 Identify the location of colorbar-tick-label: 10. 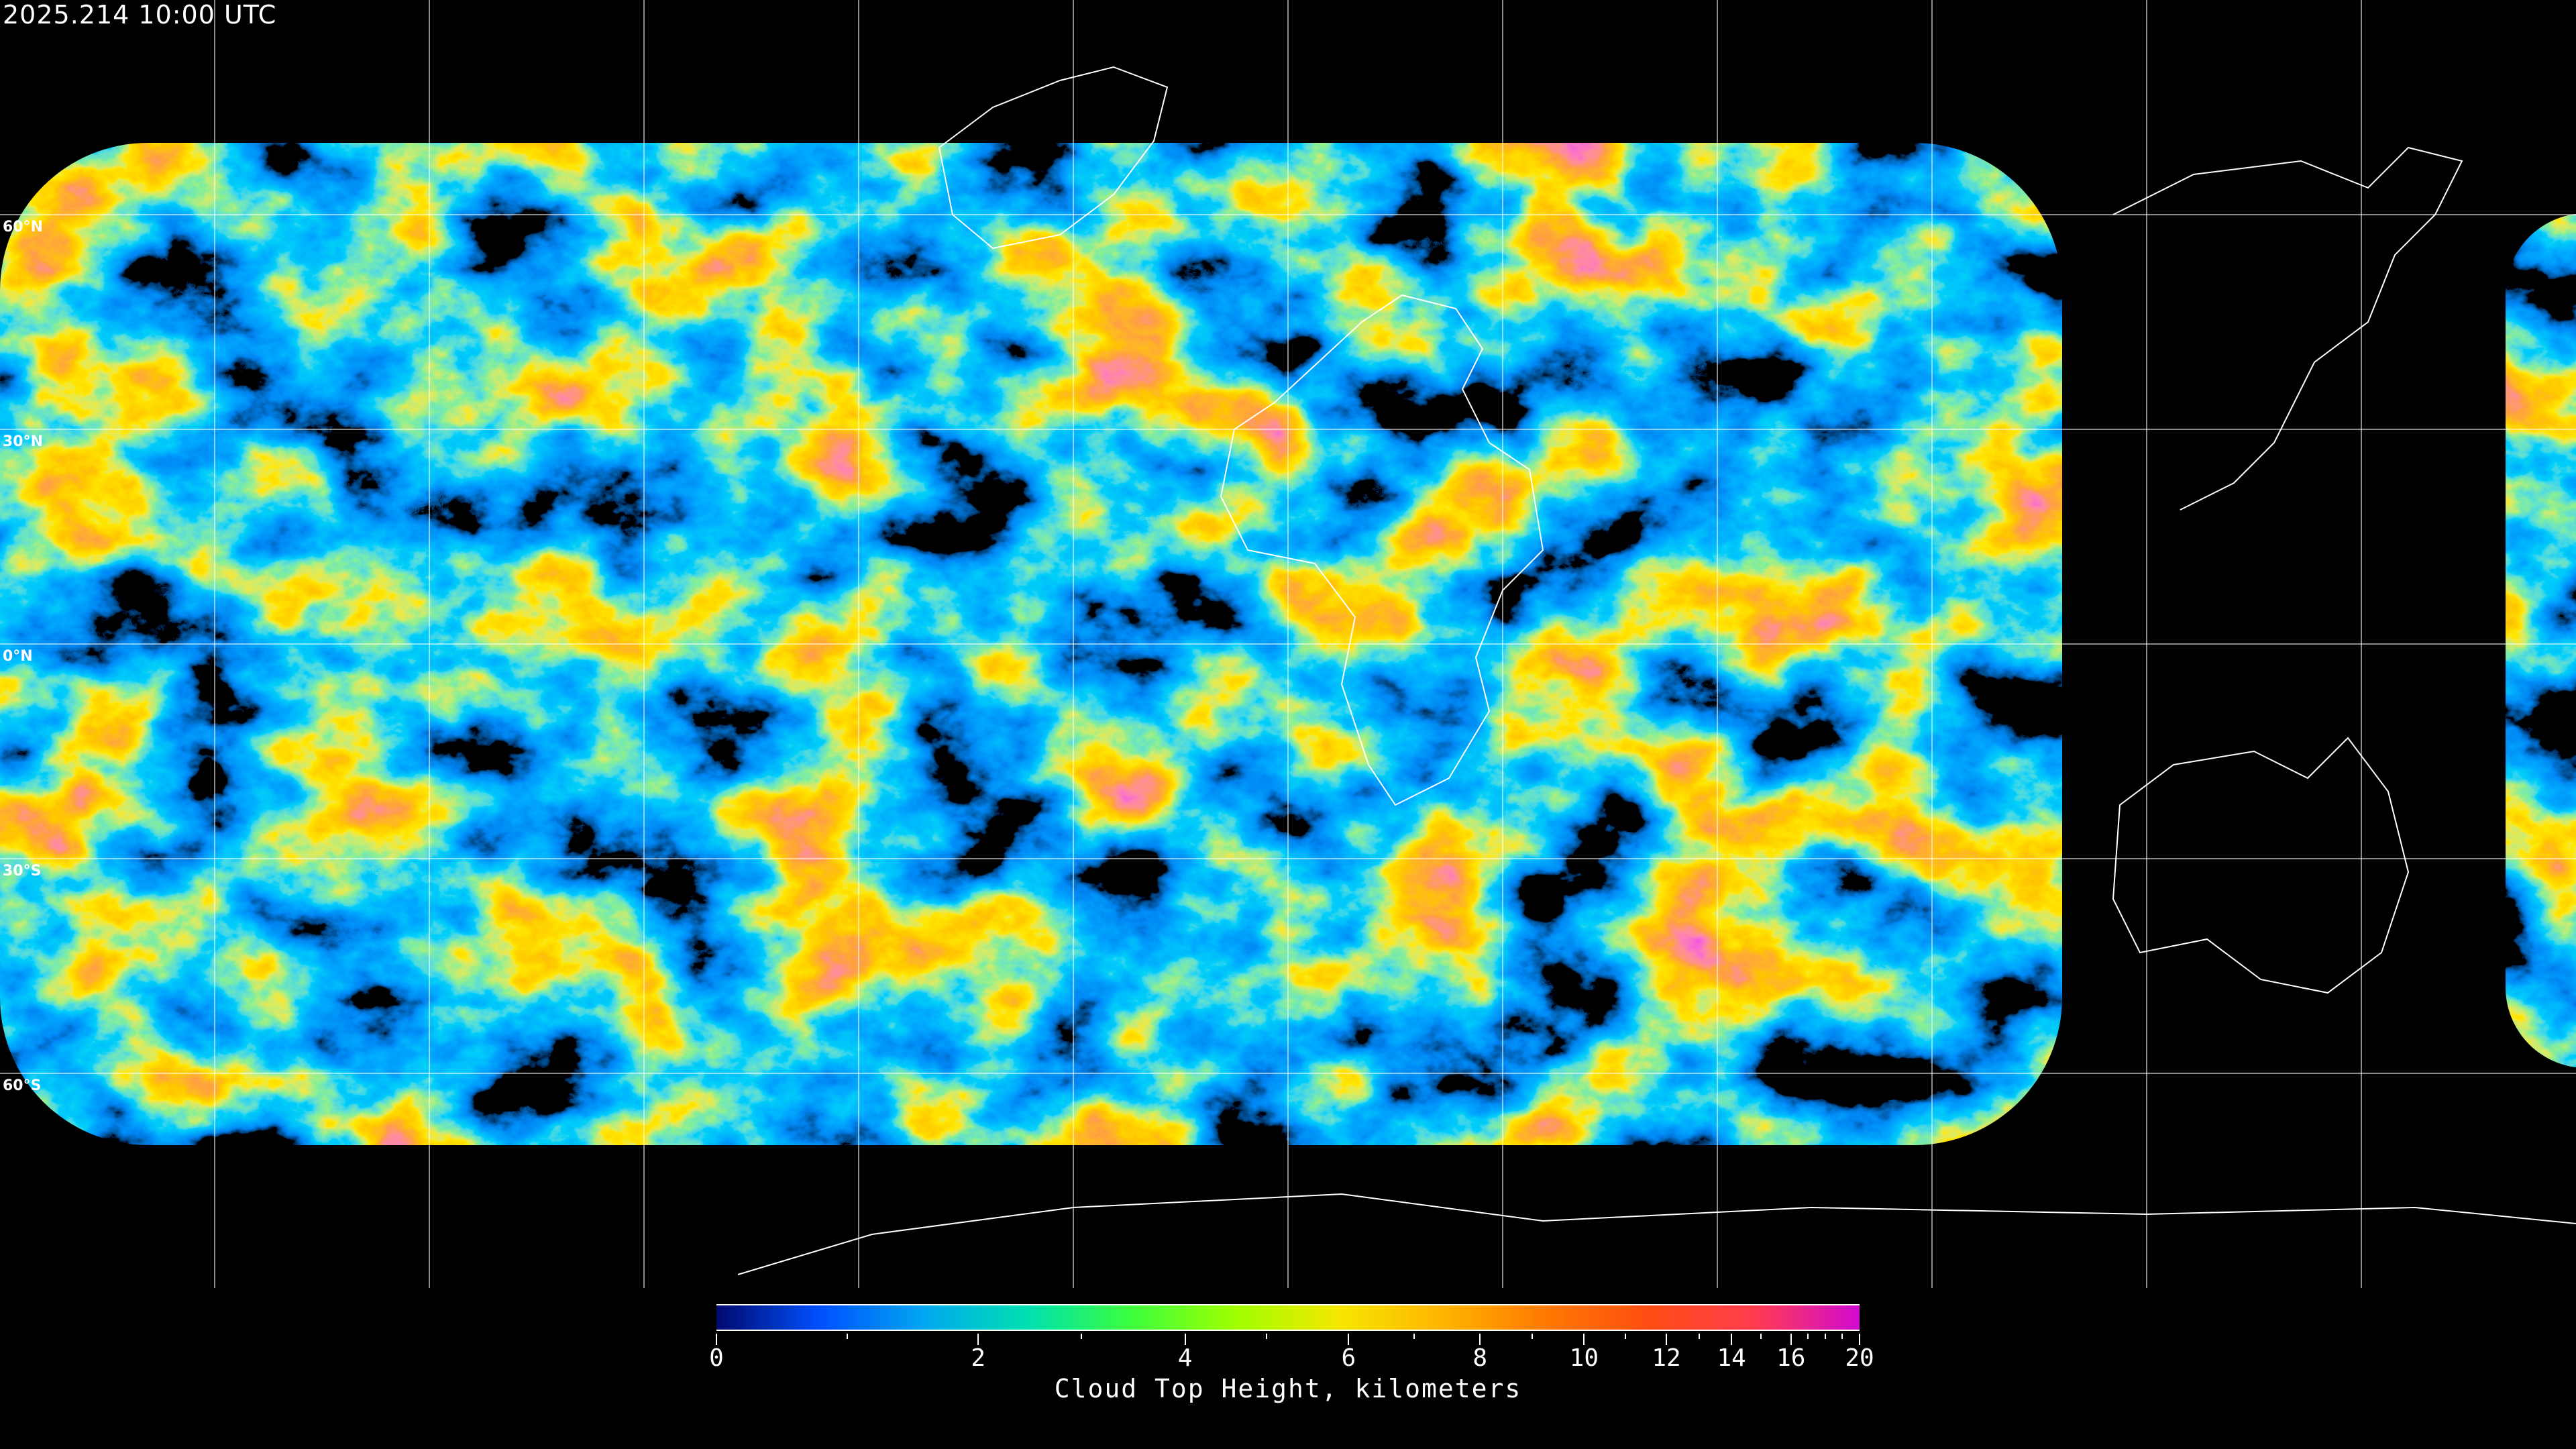
(1584, 1358).